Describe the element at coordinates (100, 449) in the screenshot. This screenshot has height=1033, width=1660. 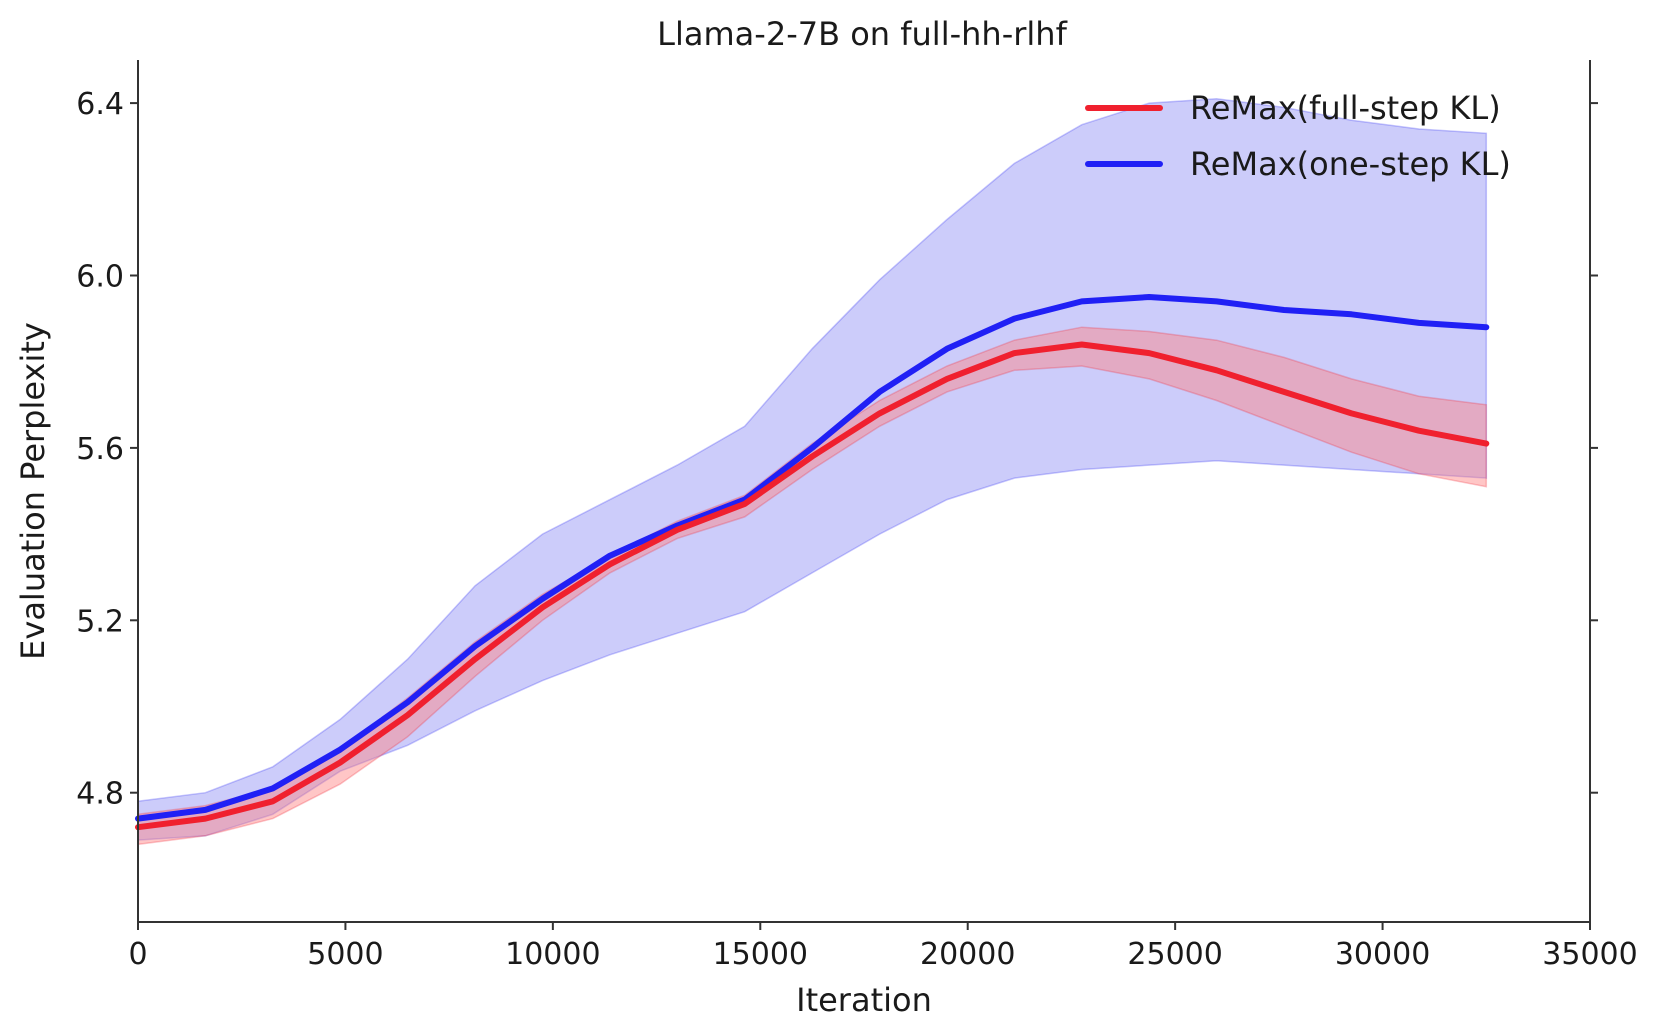
I see `y-tick-label: 5.6` at that location.